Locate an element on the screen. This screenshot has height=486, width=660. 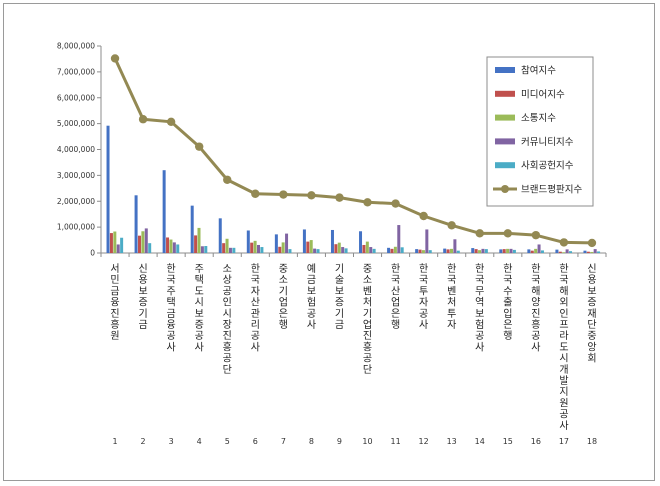
x-number-label-15: 15 is located at coordinates (508, 441).